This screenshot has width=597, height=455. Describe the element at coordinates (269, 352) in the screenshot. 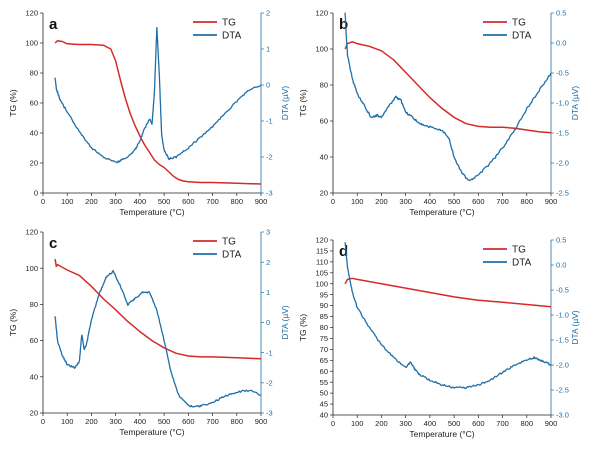

I see `y2-tick-label: -1` at that location.